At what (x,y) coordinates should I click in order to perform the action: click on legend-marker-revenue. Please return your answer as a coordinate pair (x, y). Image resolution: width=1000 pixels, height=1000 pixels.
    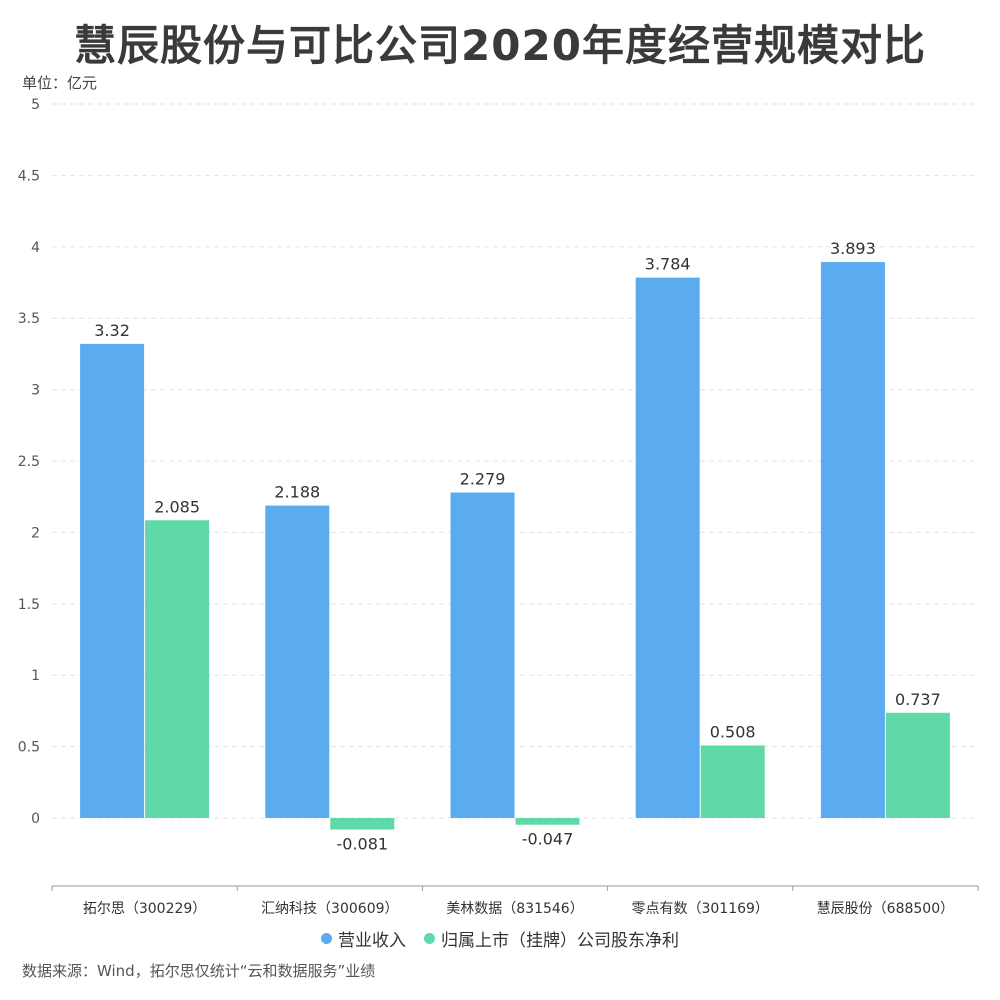
    Looking at the image, I should click on (326, 938).